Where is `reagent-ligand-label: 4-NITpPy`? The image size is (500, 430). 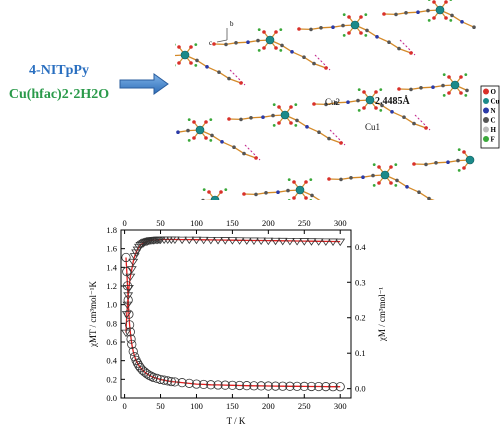
reagent-ligand-label: 4-NITpPy is located at coordinates (59, 70).